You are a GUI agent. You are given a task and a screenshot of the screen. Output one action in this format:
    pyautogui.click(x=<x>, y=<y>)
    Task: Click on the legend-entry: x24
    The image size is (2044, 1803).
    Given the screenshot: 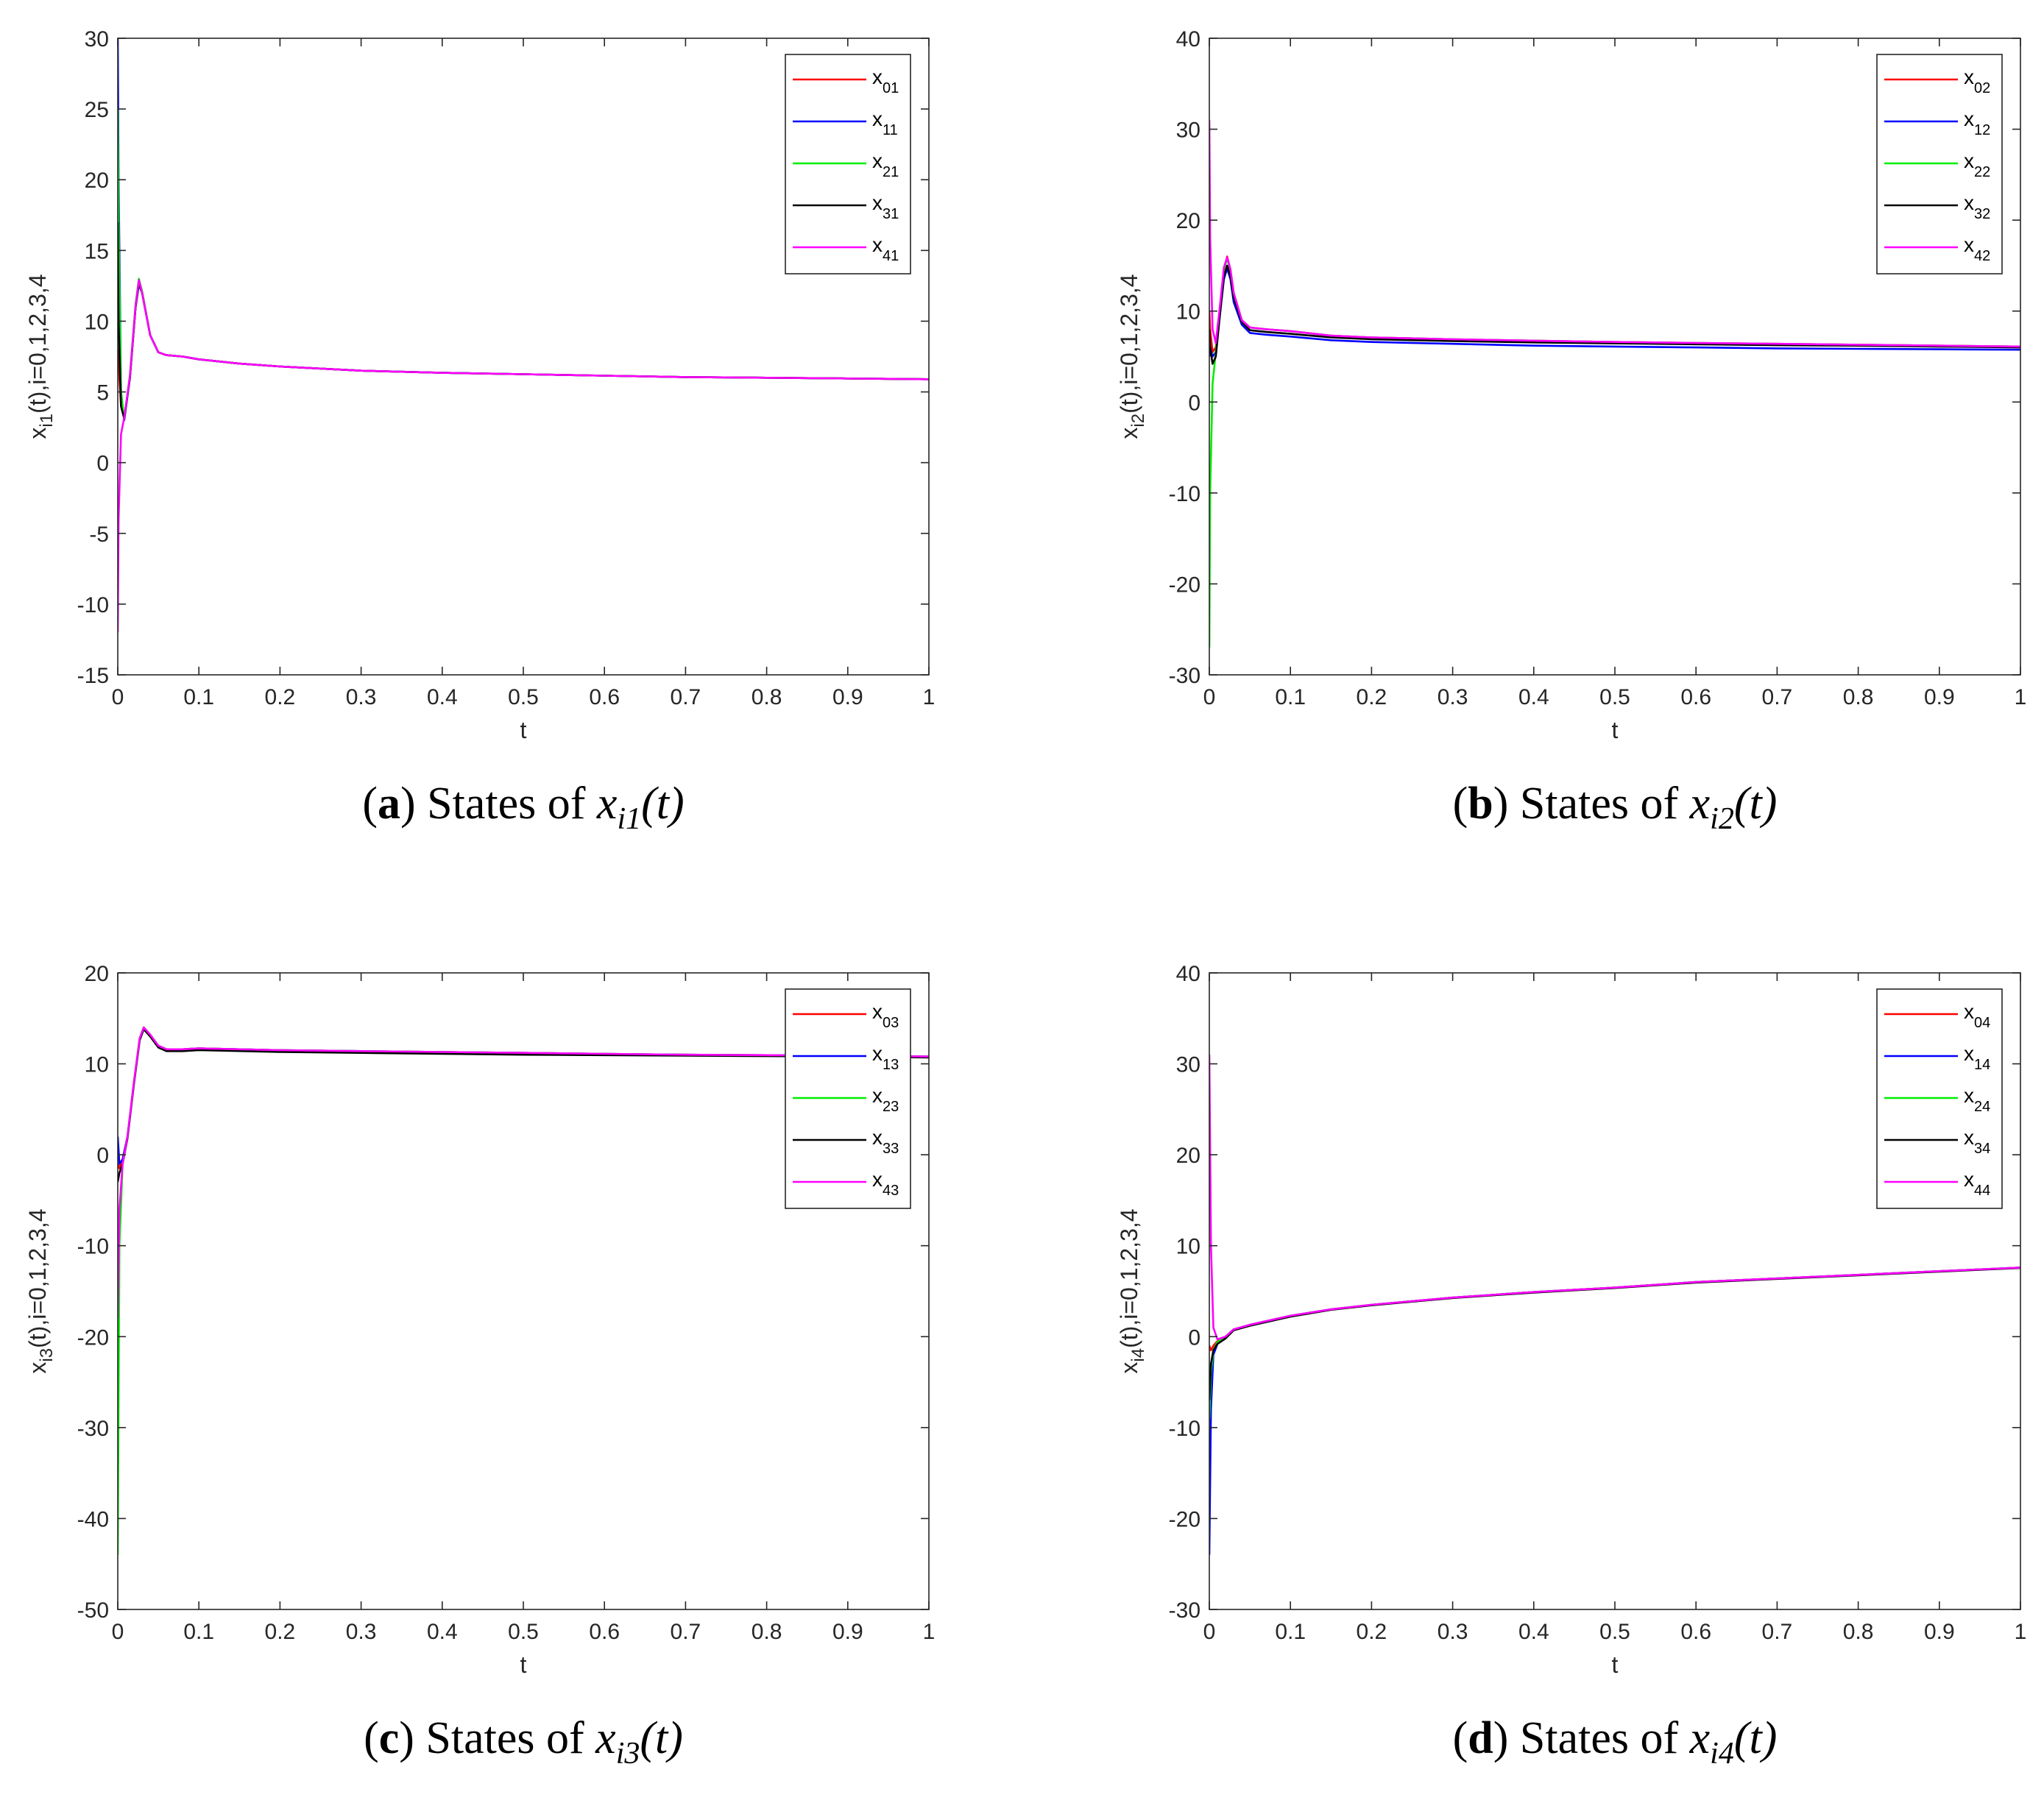 What is the action you would take?
    pyautogui.click(x=1977, y=1099)
    